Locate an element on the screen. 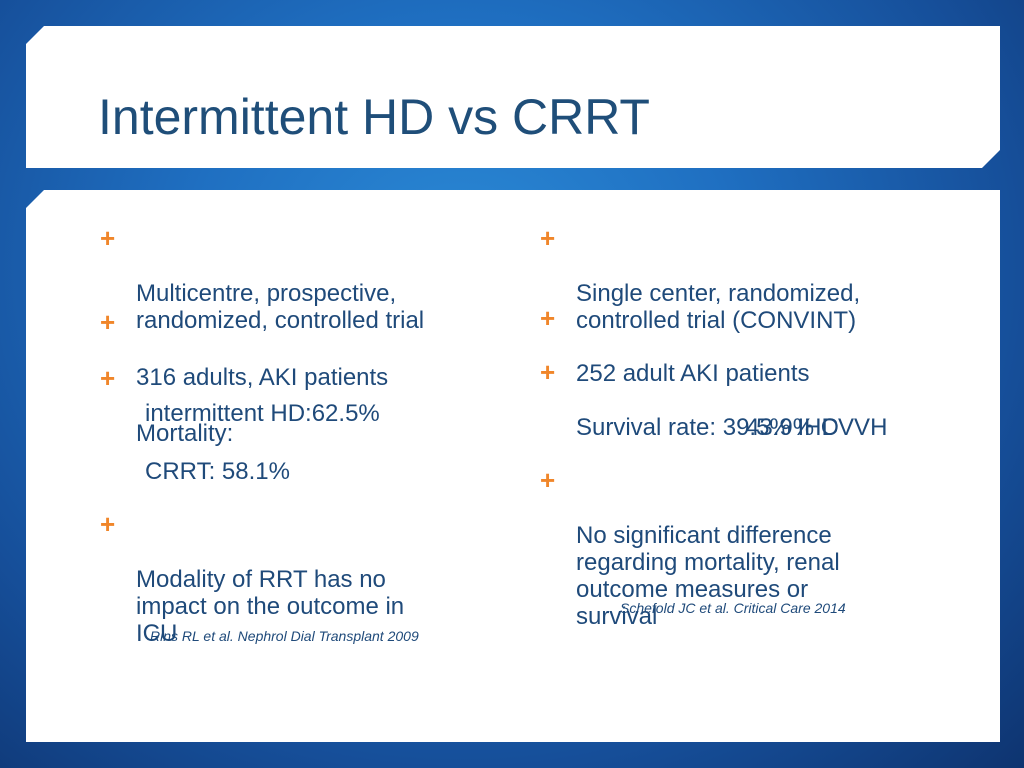  slide-title: Intermittent HD vs CRRT is located at coordinates (374, 117).